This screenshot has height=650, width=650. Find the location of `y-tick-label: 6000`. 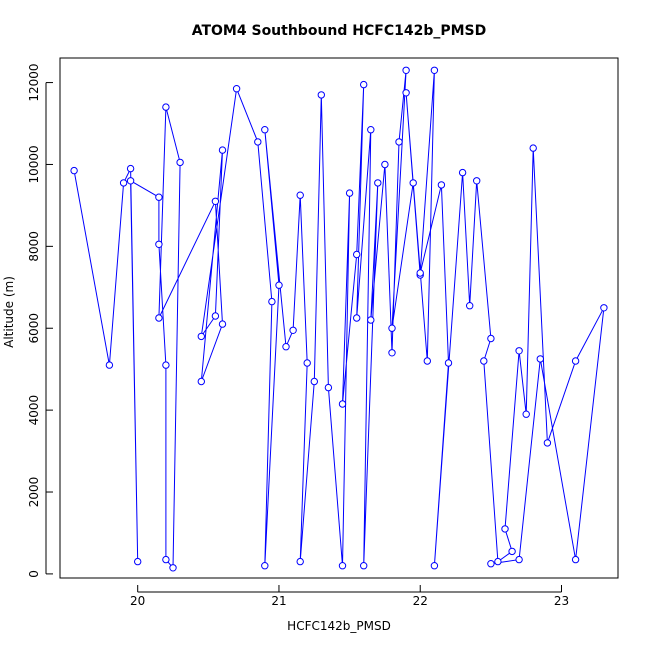

y-tick-label: 6000 is located at coordinates (34, 328).